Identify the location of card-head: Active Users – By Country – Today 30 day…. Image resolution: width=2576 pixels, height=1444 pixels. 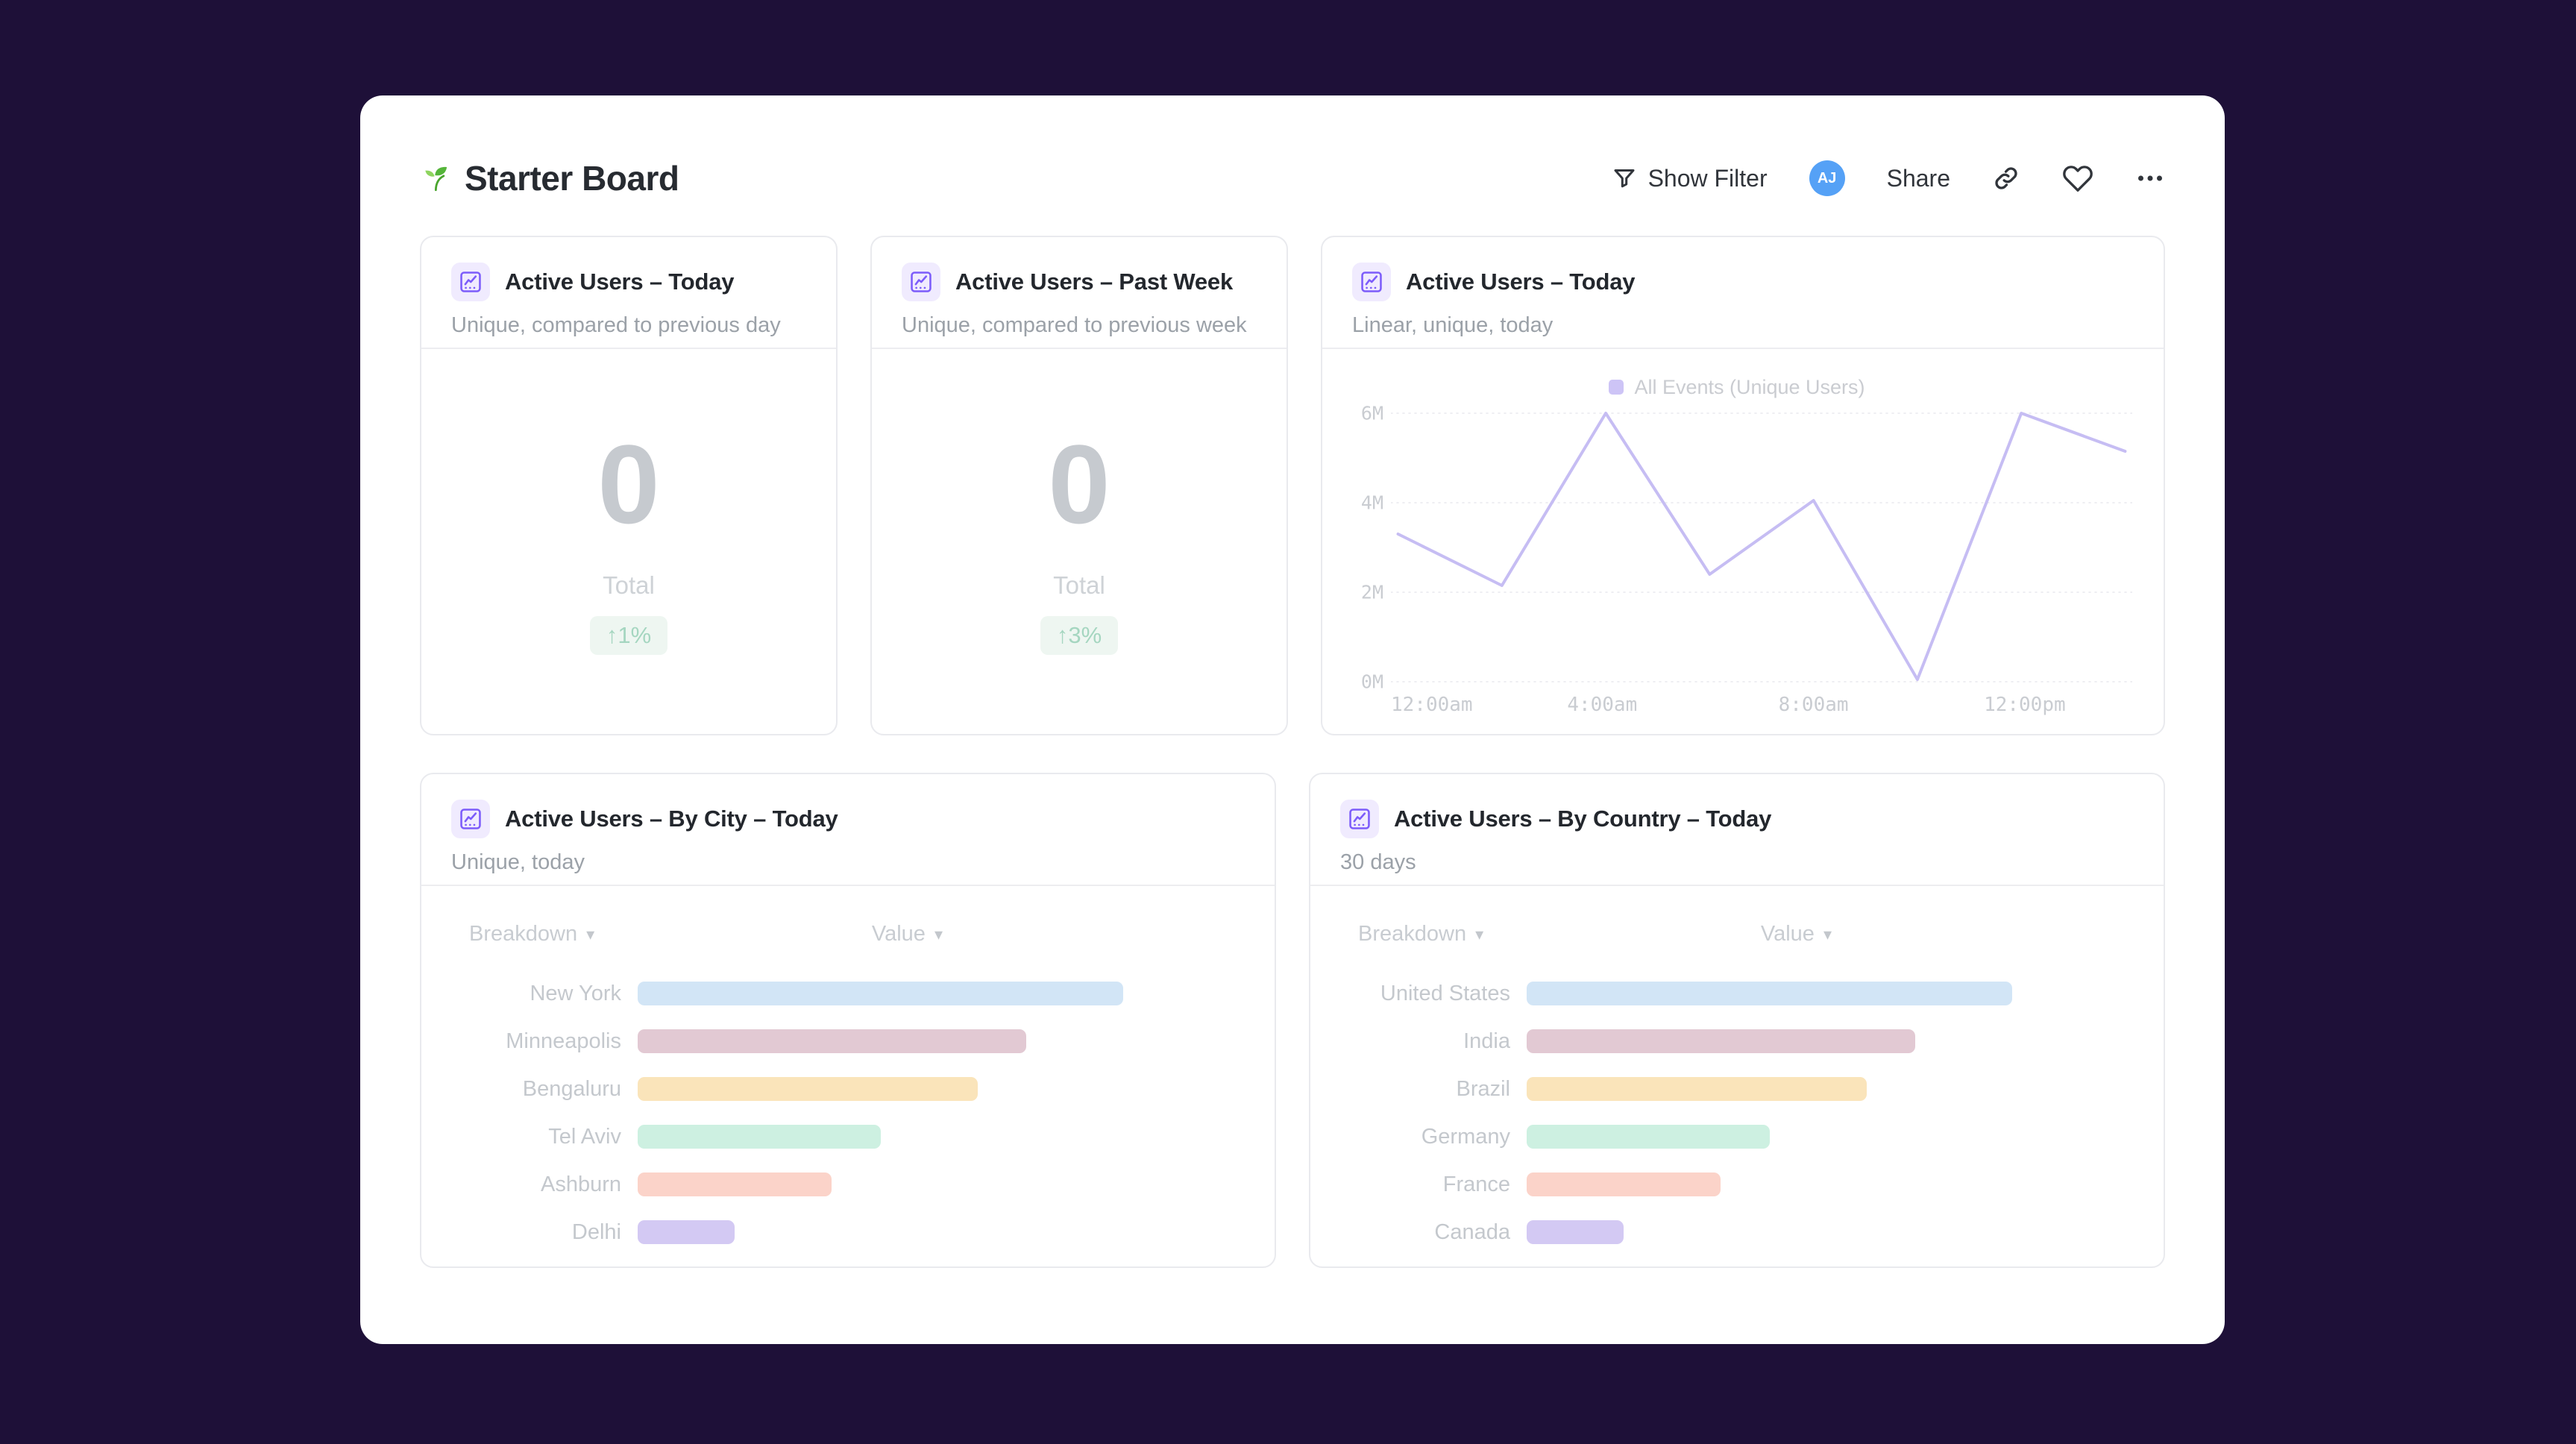
(1737, 830).